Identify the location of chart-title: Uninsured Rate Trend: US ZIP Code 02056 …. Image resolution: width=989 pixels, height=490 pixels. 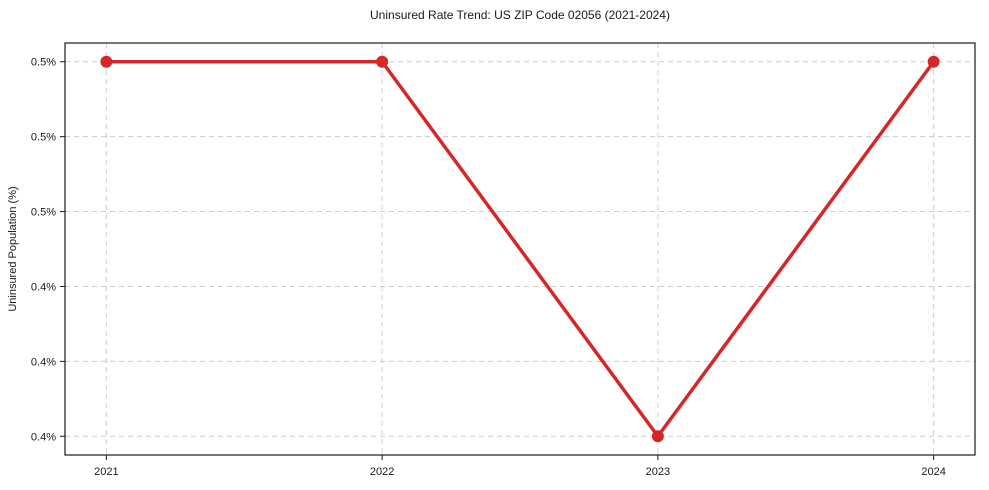
(520, 15).